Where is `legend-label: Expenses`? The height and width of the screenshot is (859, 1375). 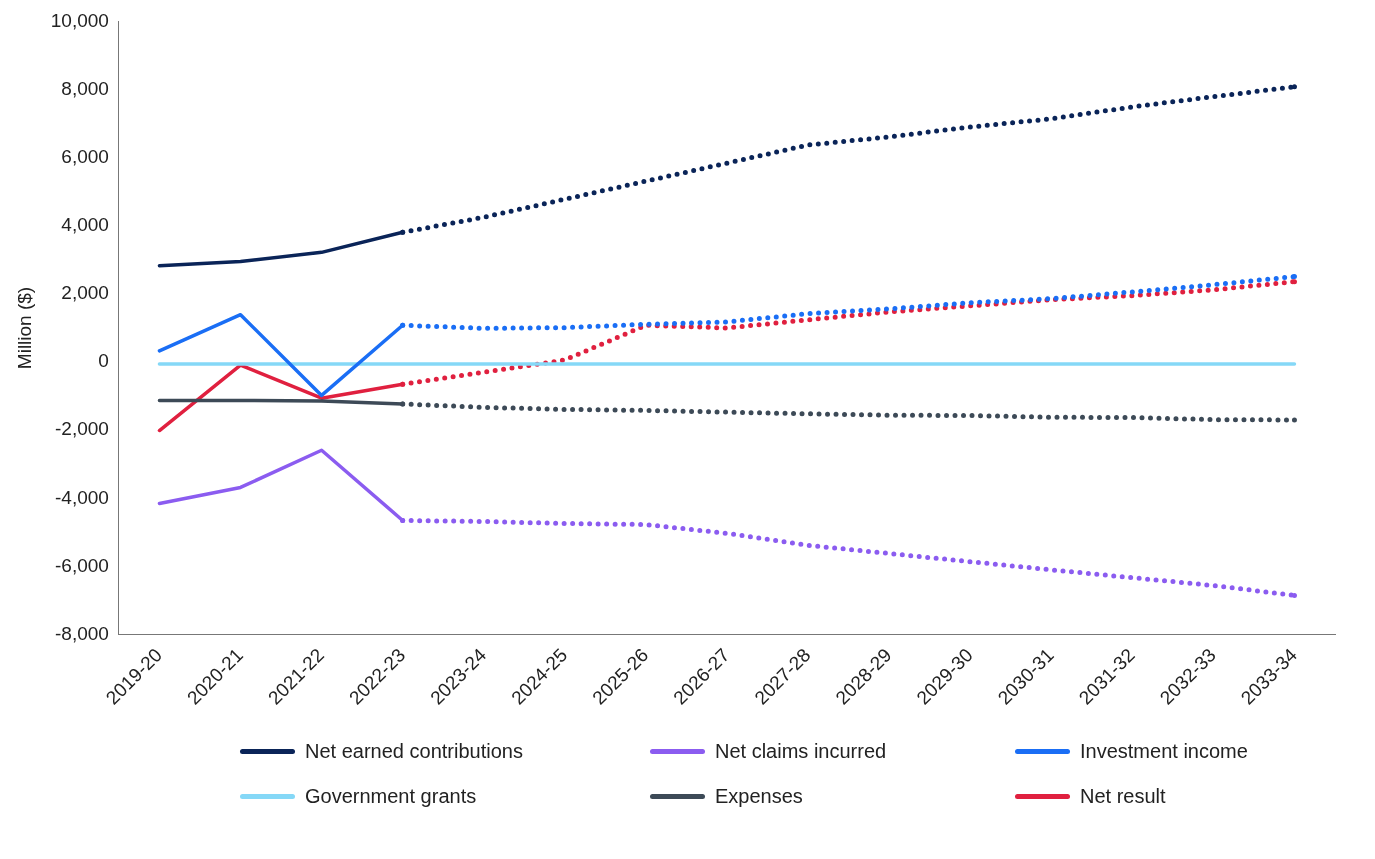 legend-label: Expenses is located at coordinates (759, 796).